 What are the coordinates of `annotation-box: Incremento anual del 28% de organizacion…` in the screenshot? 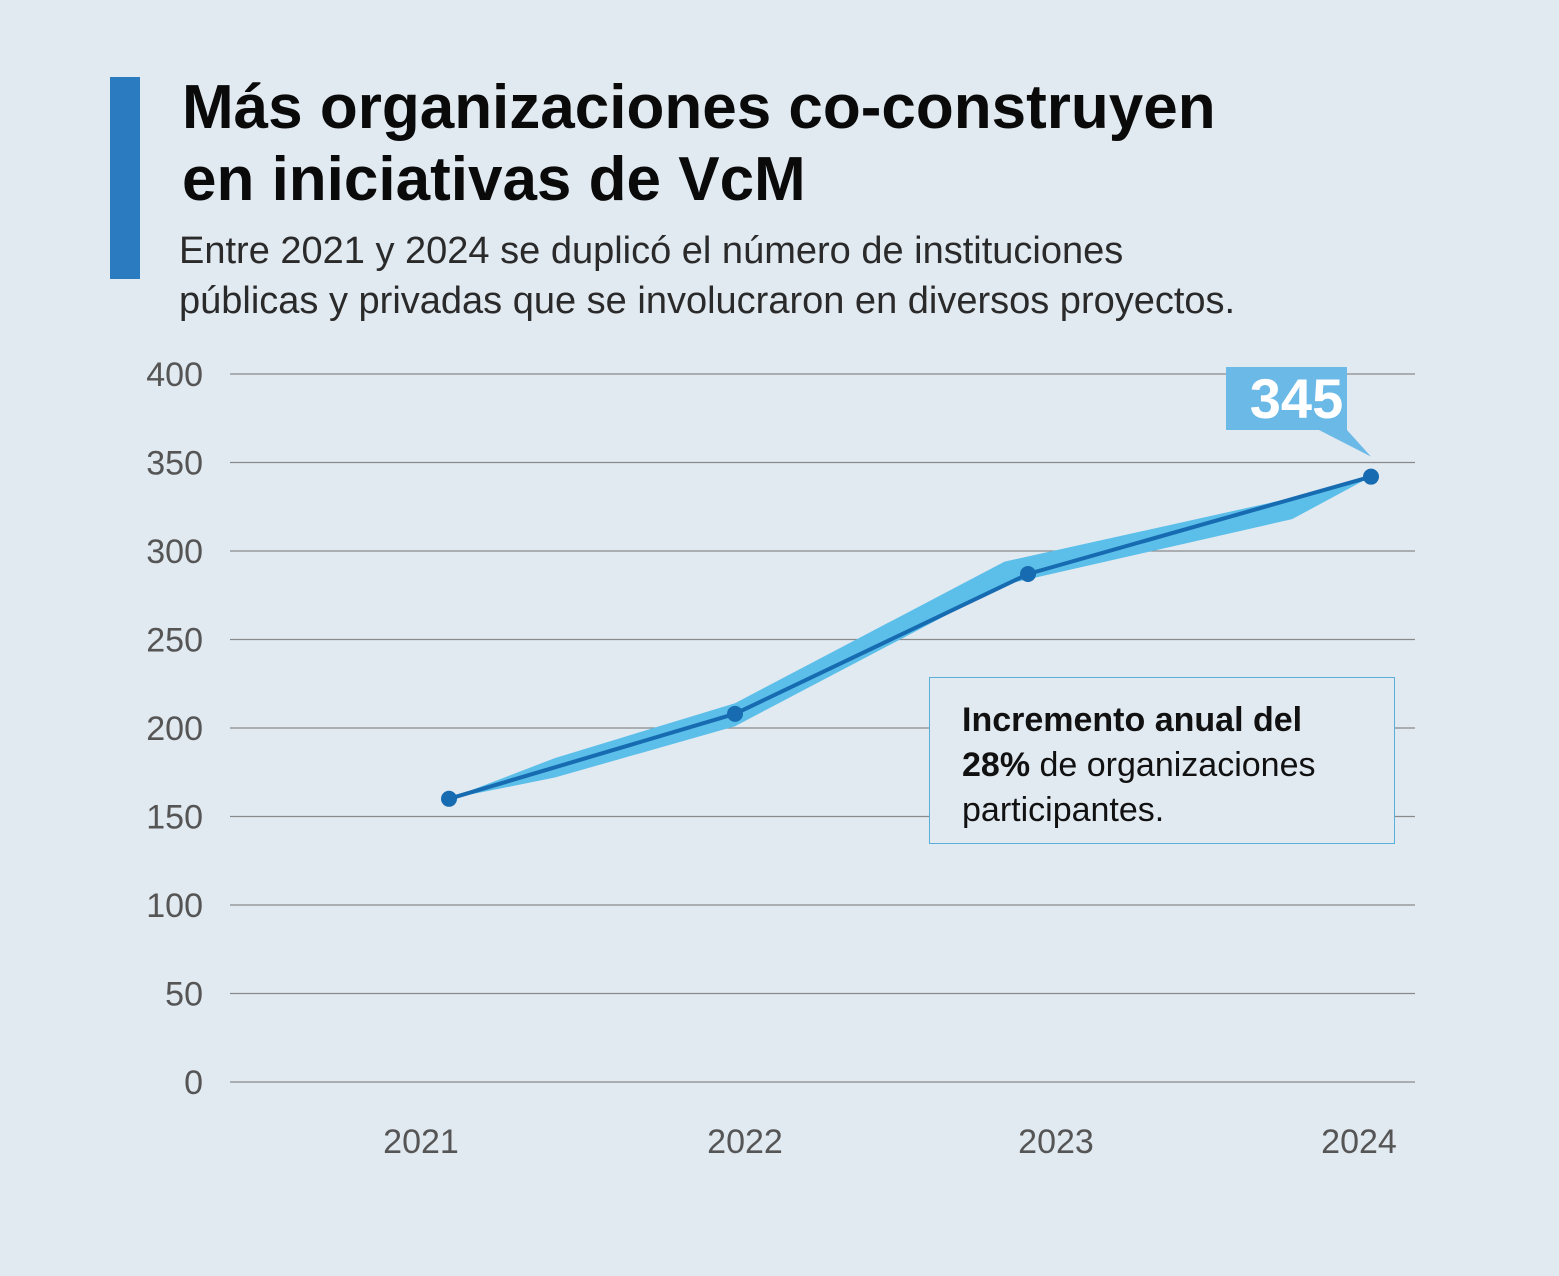 It's located at (1162, 760).